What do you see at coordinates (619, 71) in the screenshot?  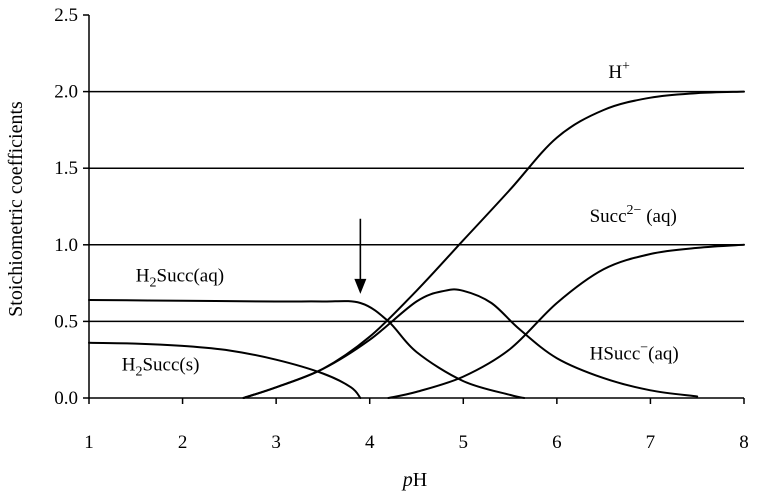 I see `annotation-0: H+` at bounding box center [619, 71].